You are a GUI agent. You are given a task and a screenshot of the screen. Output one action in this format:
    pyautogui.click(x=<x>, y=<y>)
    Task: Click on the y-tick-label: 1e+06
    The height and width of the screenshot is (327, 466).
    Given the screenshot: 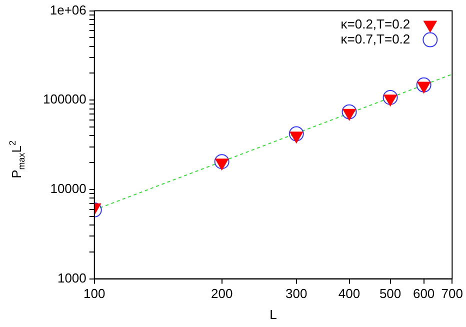 What is the action you would take?
    pyautogui.click(x=68, y=10)
    